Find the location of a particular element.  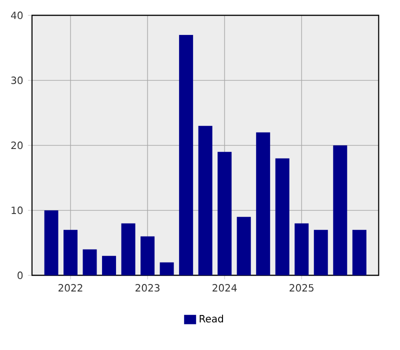

y-tick-label: 0 is located at coordinates (20, 276).